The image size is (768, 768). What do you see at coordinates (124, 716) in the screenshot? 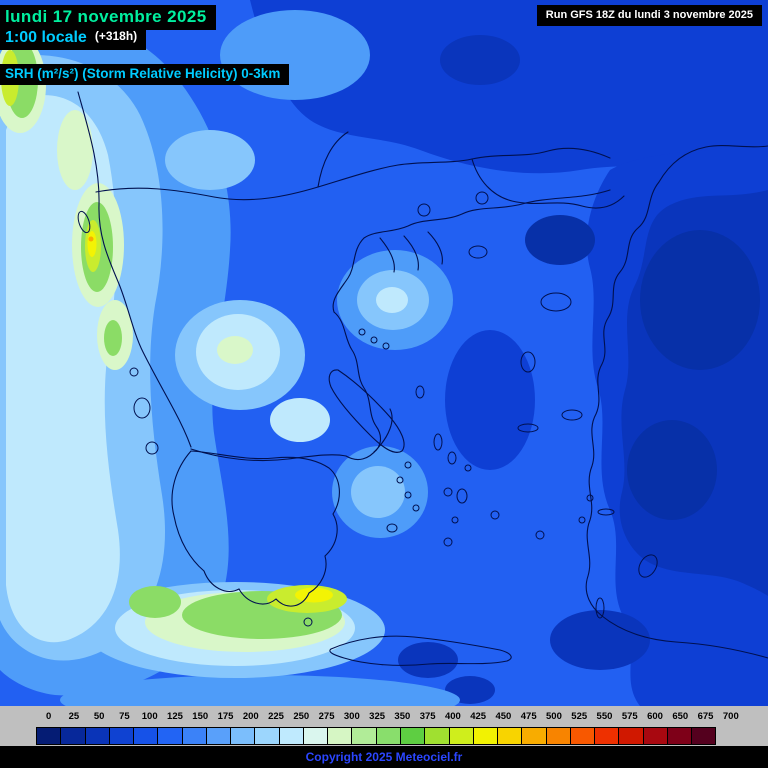
I see `legend-tick: 75` at bounding box center [124, 716].